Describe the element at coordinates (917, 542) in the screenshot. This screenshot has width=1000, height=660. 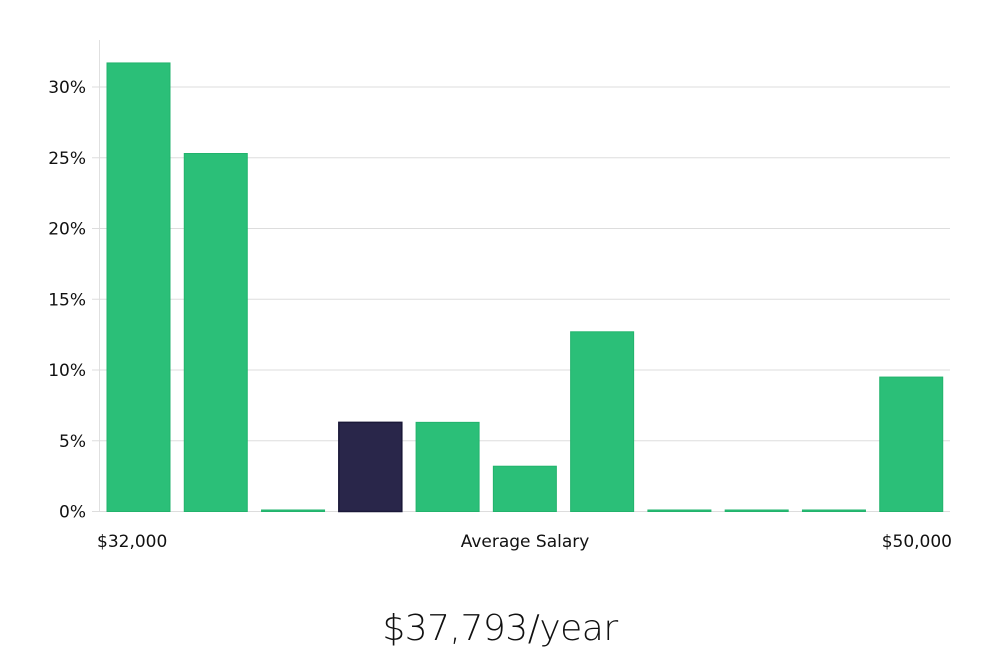
I see `x-max-label: $50,000` at that location.